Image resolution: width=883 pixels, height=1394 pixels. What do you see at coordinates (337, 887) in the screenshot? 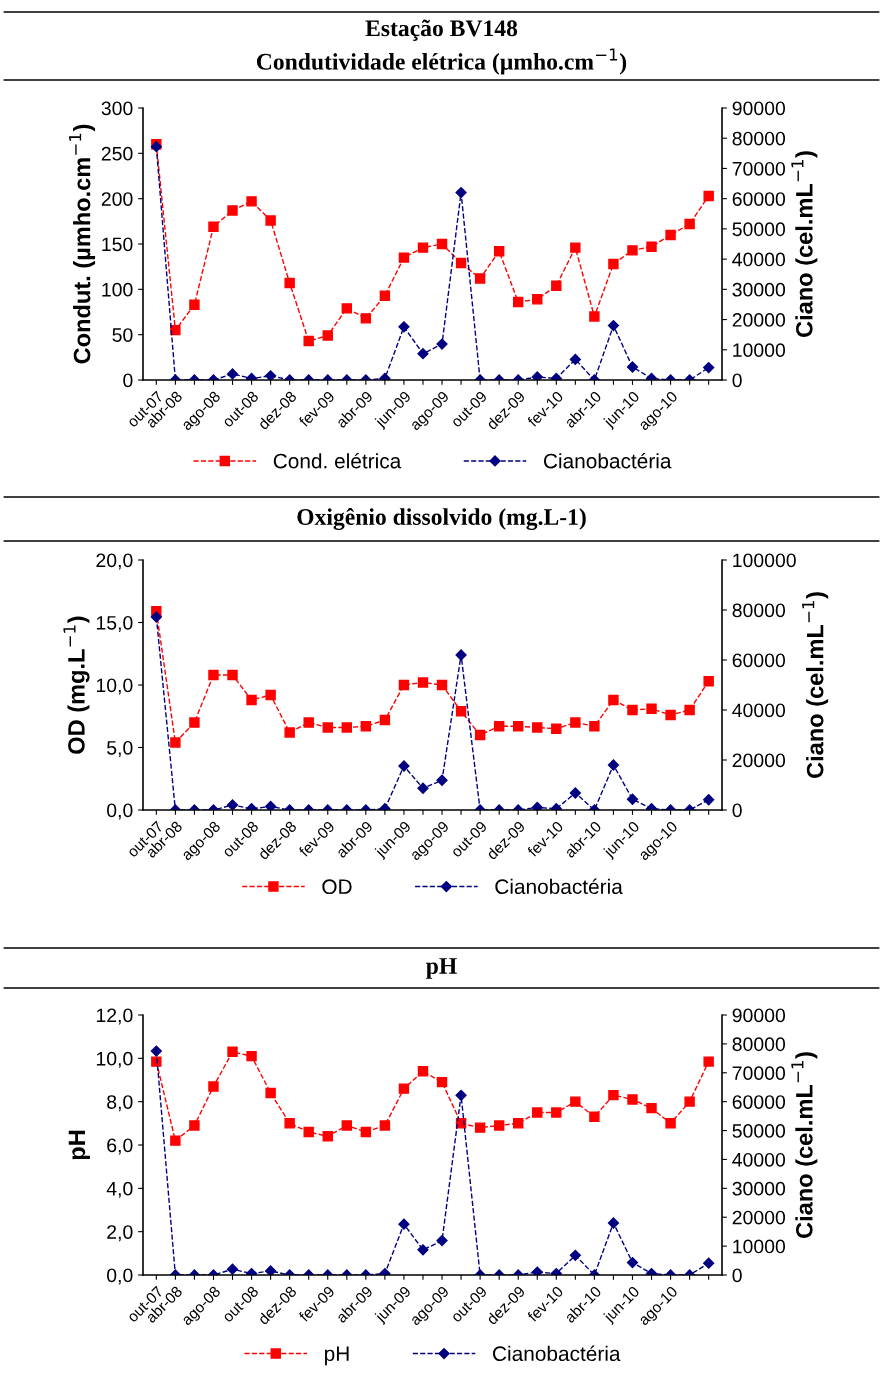
I see `legend-label: OD` at bounding box center [337, 887].